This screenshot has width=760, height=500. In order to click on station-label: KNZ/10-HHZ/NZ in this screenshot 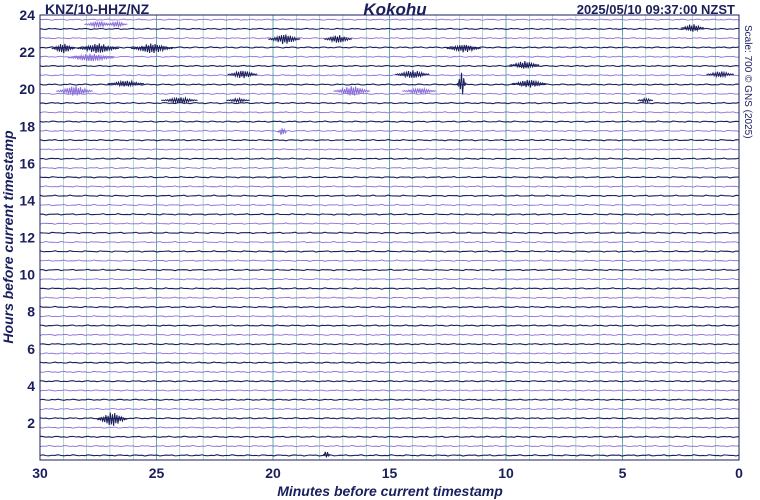, I will do `click(97, 9)`.